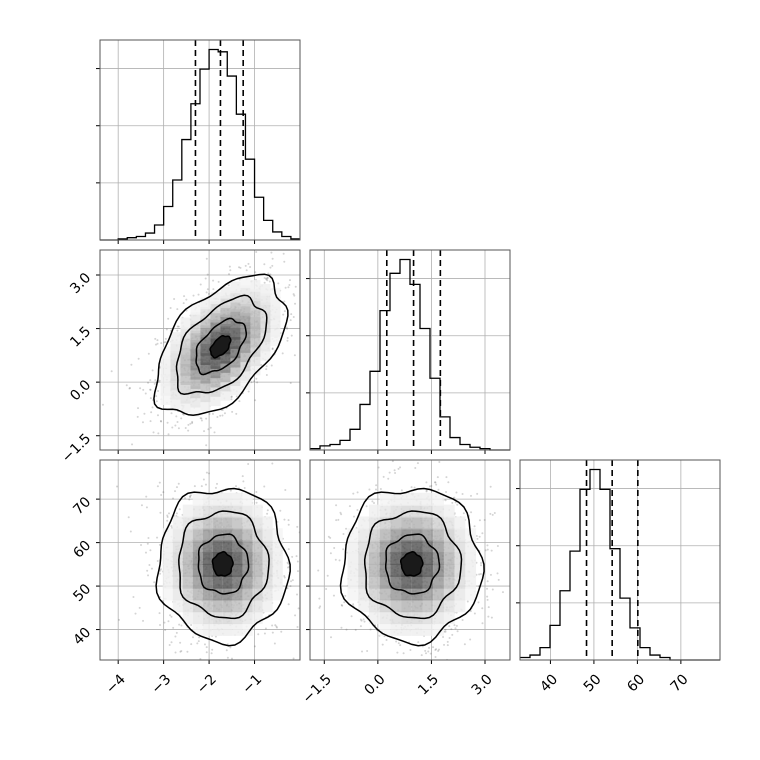  I want to click on histogram-step-line, so click(200, 144).